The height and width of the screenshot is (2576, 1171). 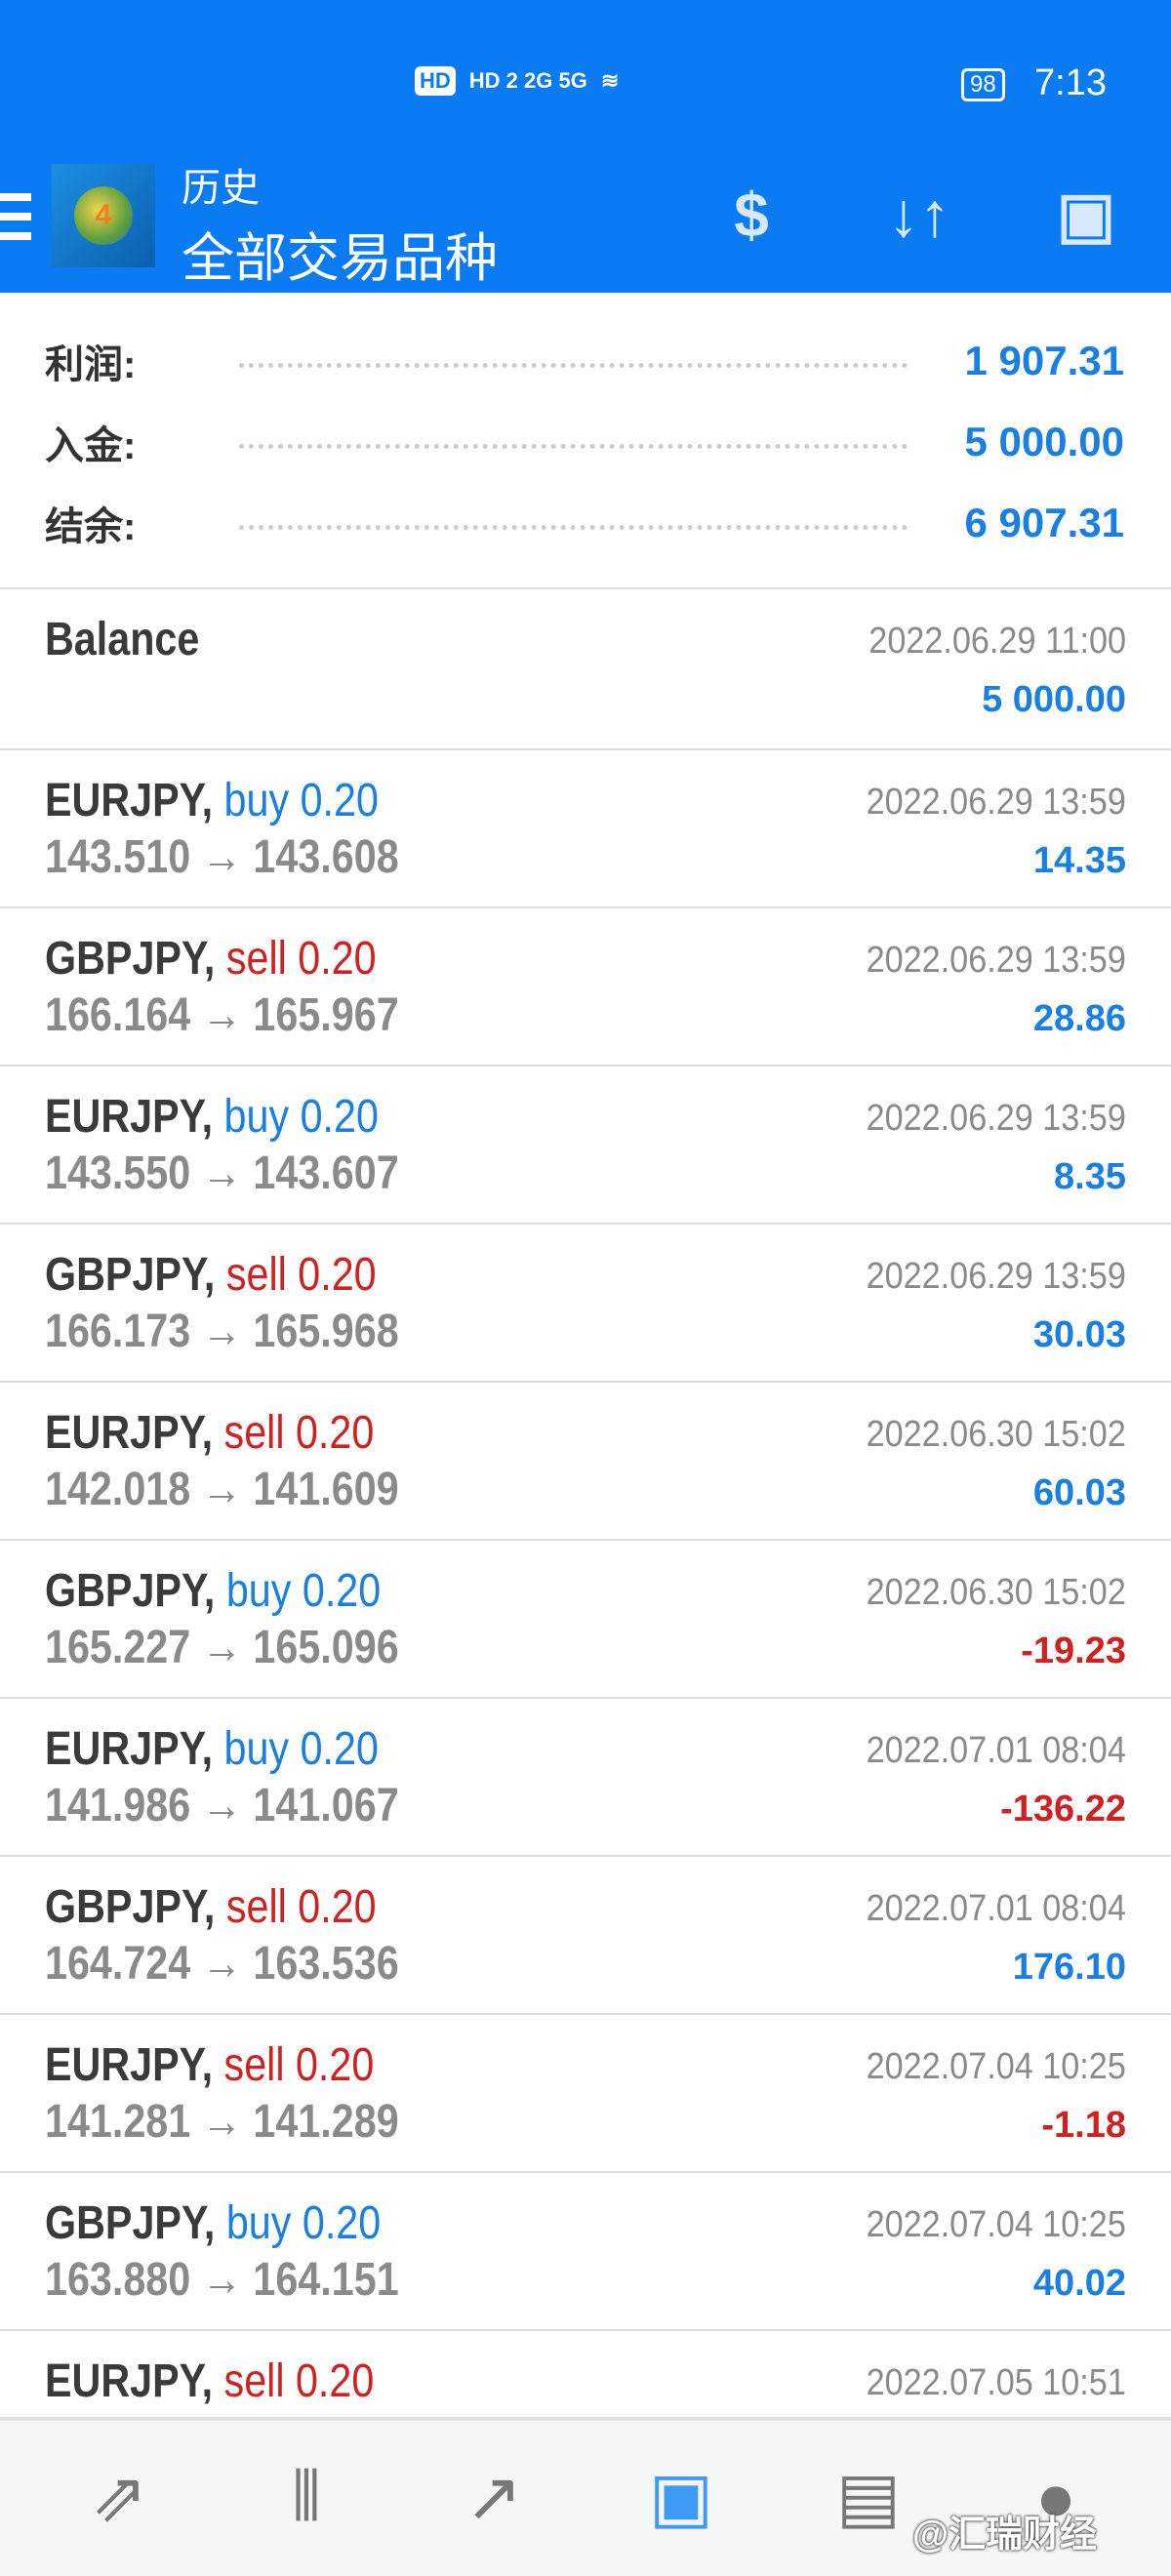 What do you see at coordinates (91, 445) in the screenshot?
I see `summary-label: 入金:` at bounding box center [91, 445].